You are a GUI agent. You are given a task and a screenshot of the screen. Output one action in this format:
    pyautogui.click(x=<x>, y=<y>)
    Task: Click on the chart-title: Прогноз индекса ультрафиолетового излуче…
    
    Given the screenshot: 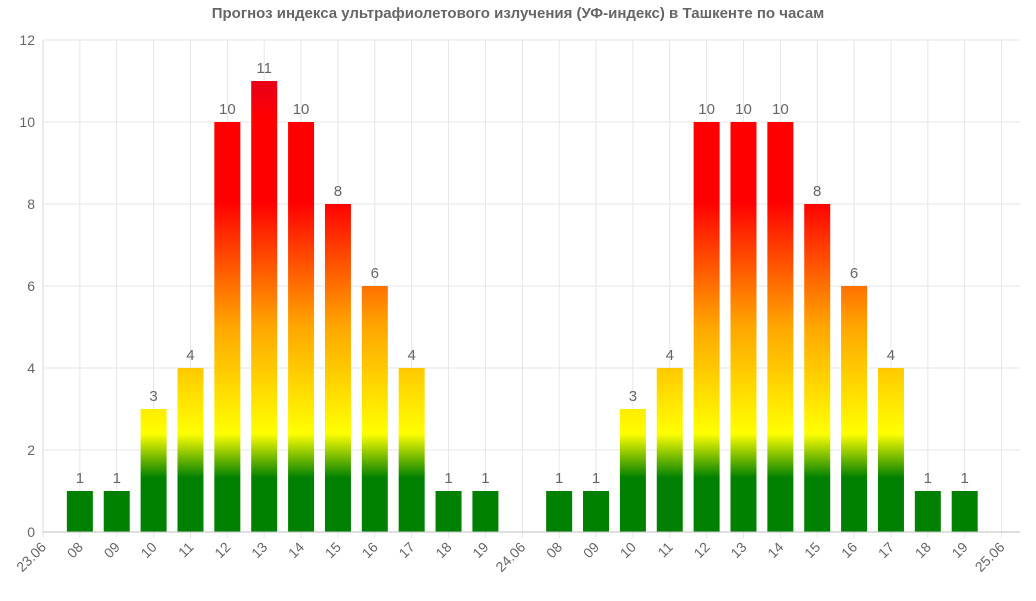 What is the action you would take?
    pyautogui.click(x=518, y=13)
    